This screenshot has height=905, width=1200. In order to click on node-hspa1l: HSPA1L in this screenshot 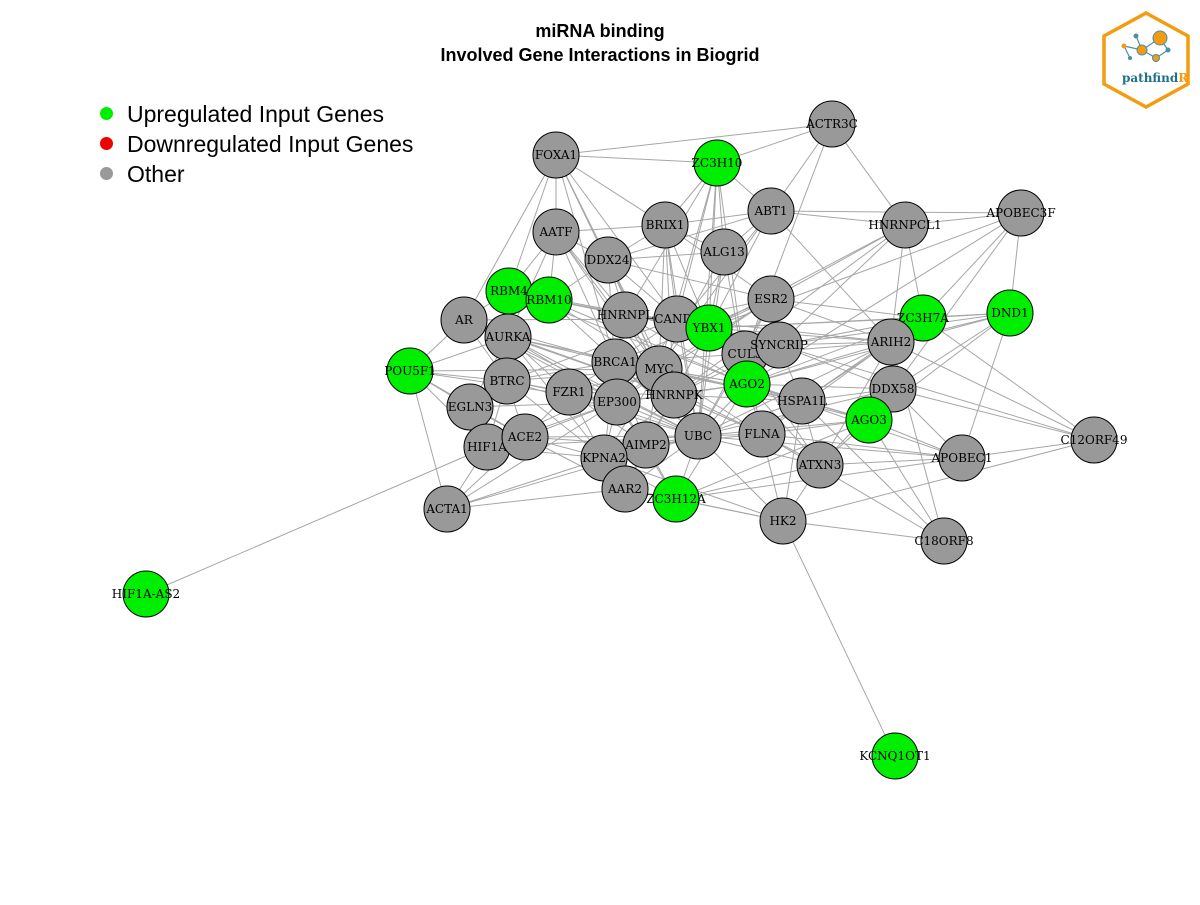, I will do `click(802, 401)`.